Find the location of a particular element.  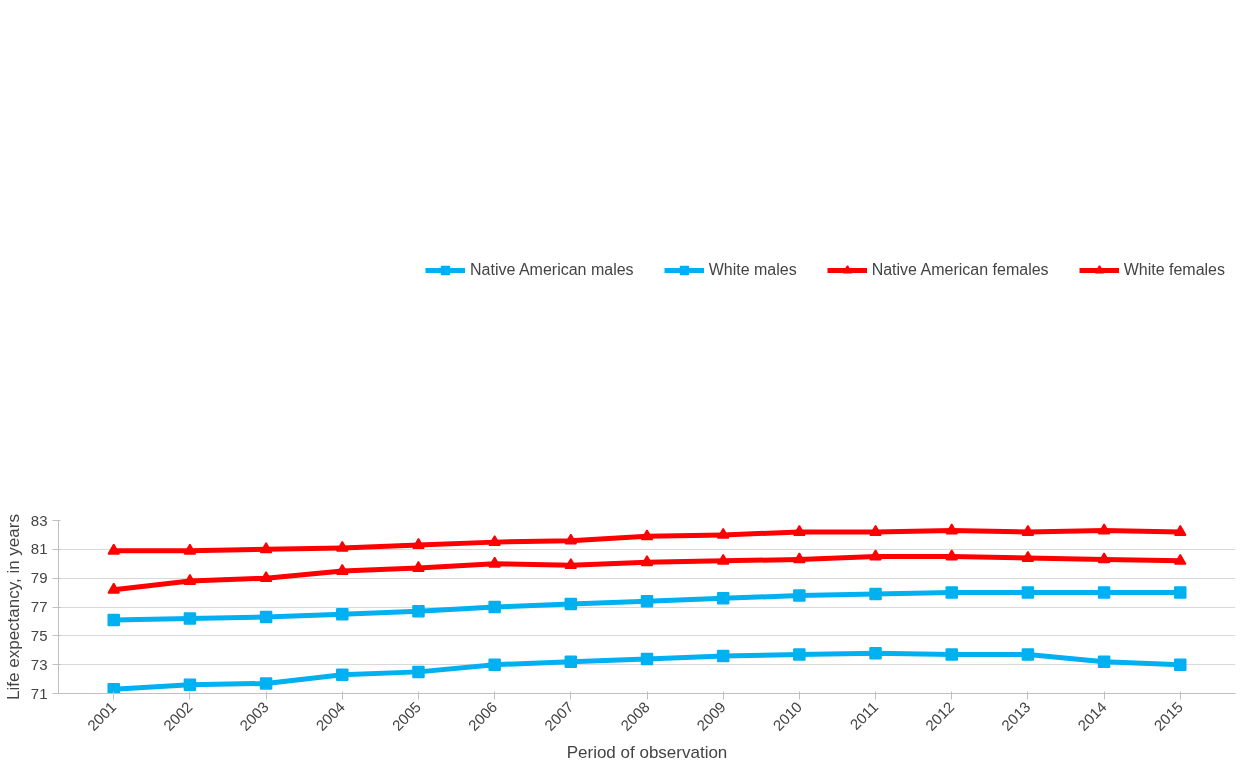

legend-label: Native American females is located at coordinates (960, 270).